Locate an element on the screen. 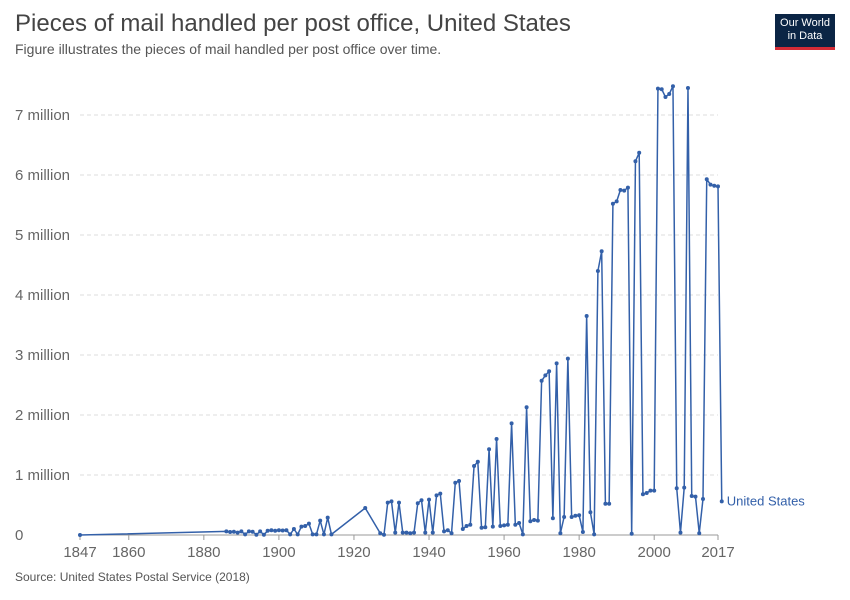 The image size is (850, 600). y-tick-label: 6 million is located at coordinates (42, 175).